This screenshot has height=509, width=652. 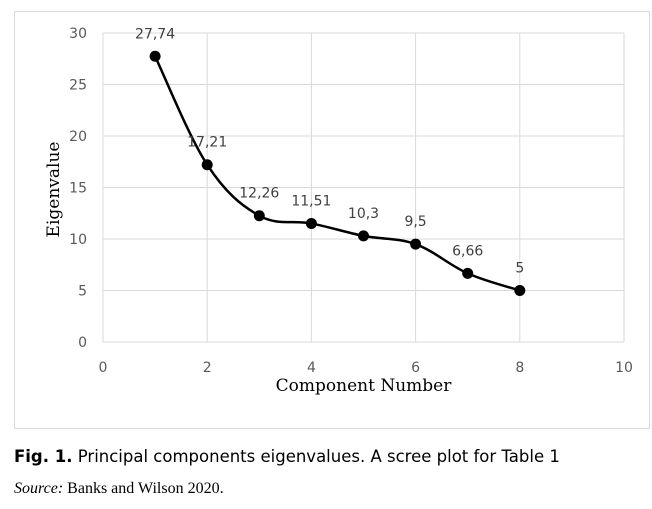 I want to click on x-tick-label: 8, so click(x=519, y=368).